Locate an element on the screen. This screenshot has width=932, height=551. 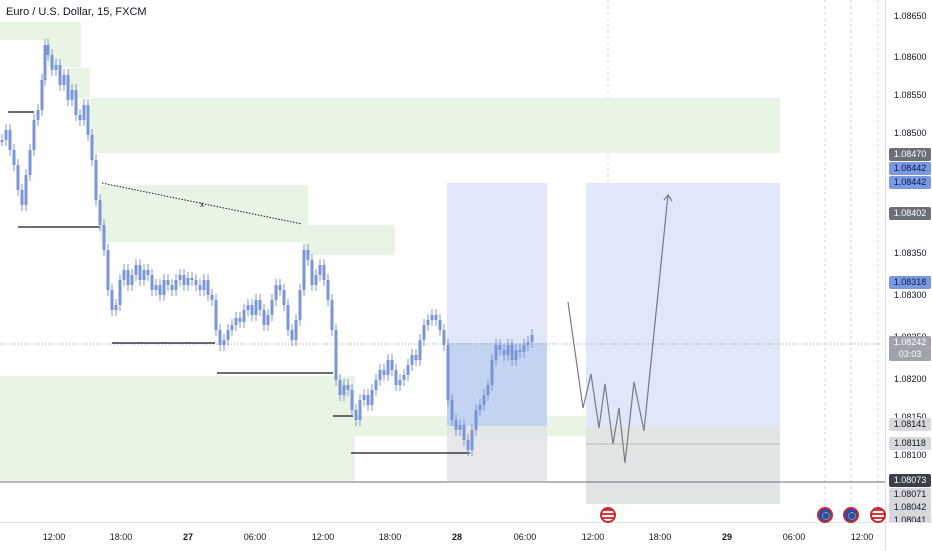
target-zone is located at coordinates (497, 263).